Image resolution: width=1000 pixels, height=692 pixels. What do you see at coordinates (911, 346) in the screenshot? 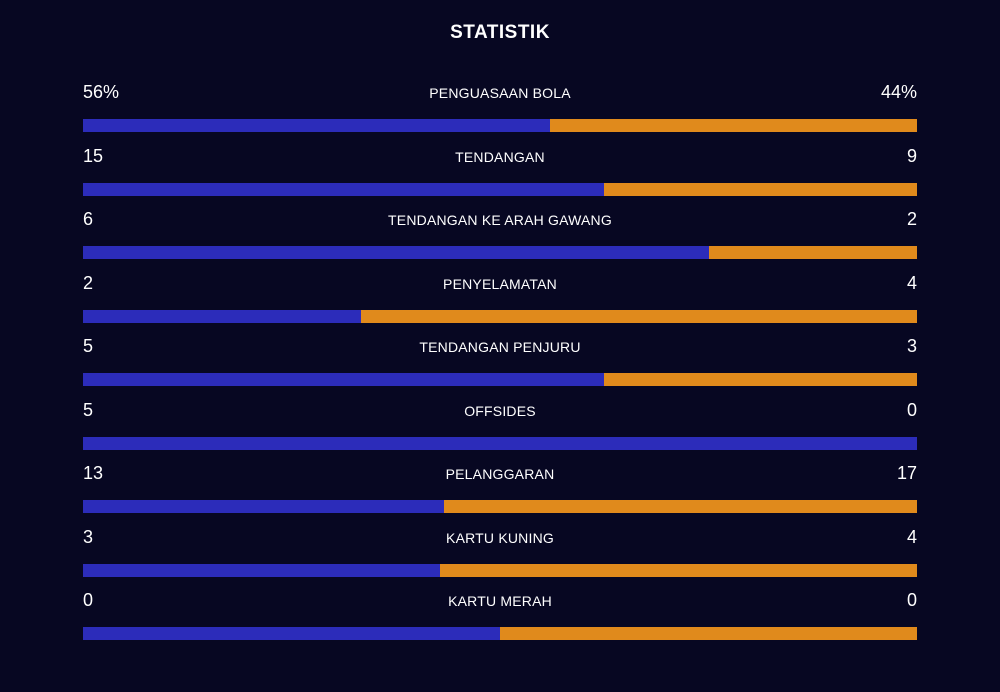
I see `away-value: 3` at bounding box center [911, 346].